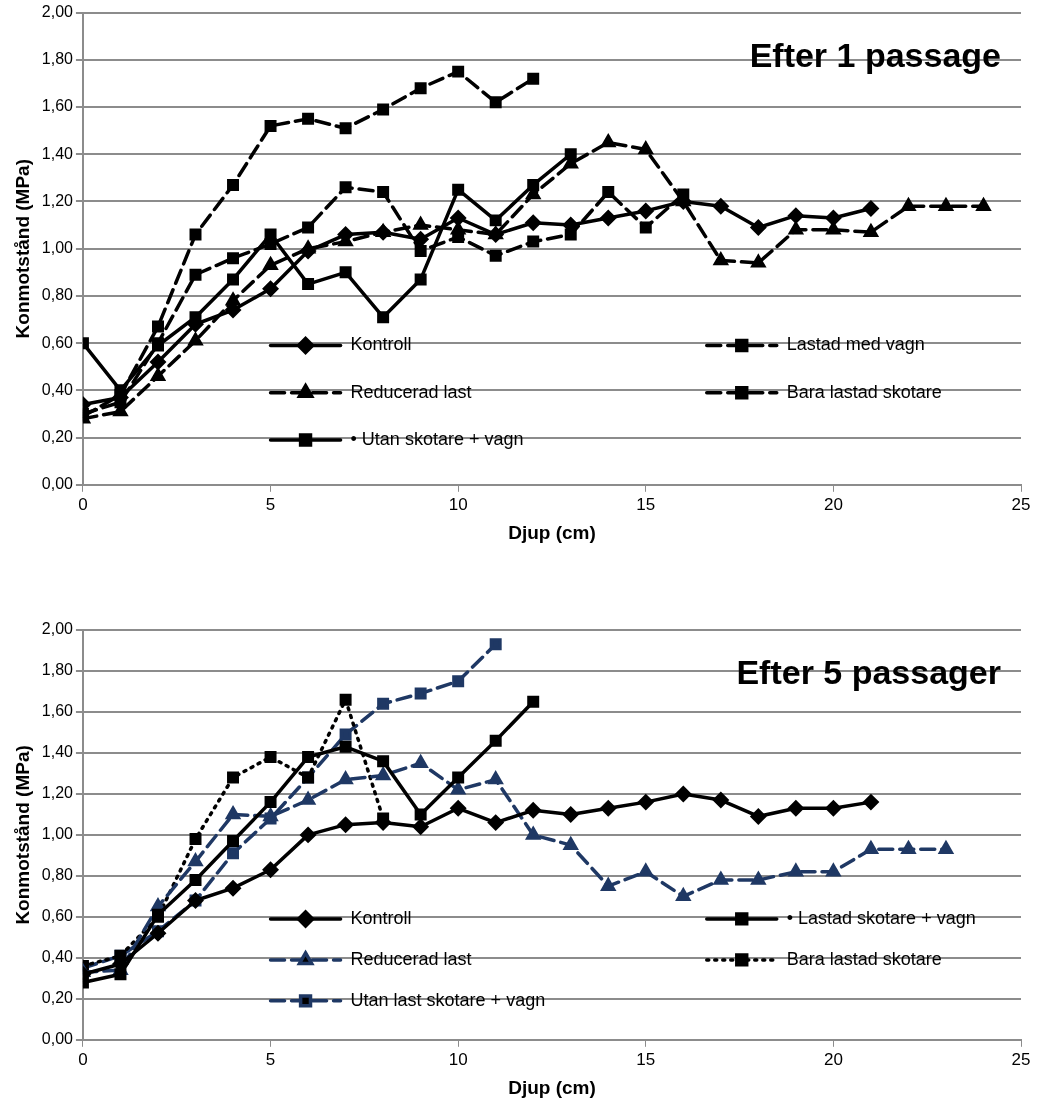  What do you see at coordinates (437, 438) in the screenshot?
I see `legend-label: • Utan skotare + vagn` at bounding box center [437, 438].